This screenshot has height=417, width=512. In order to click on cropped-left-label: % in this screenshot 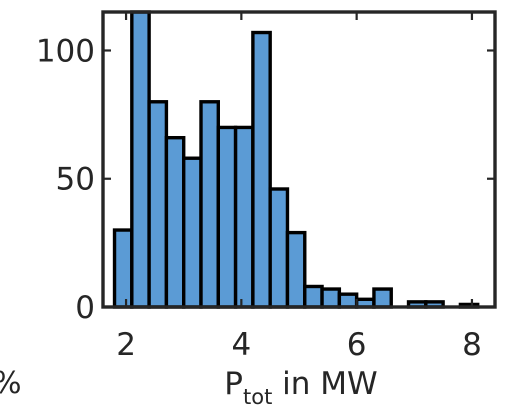, I will do `click(11, 383)`.